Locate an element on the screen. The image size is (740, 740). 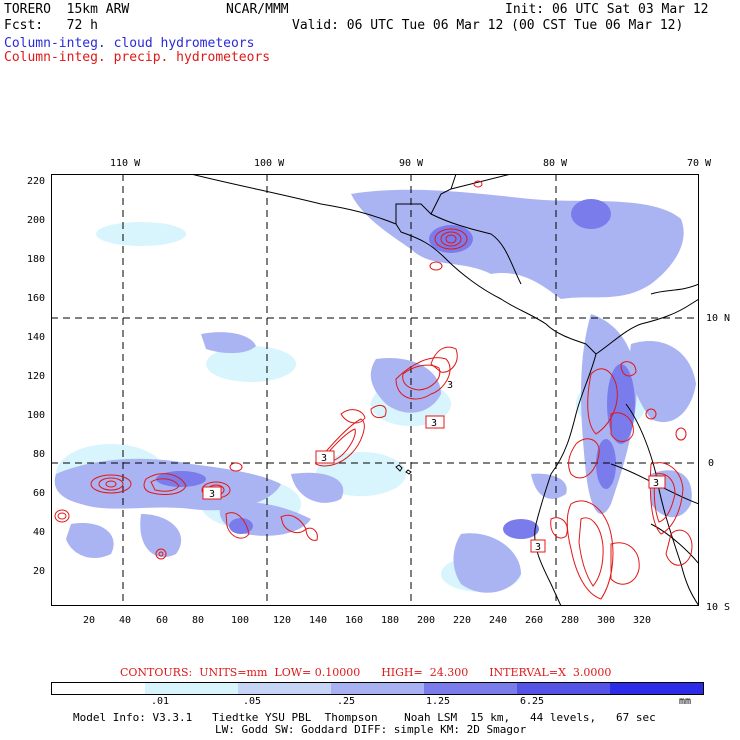
colorbar-label: .25 is located at coordinates (346, 701).